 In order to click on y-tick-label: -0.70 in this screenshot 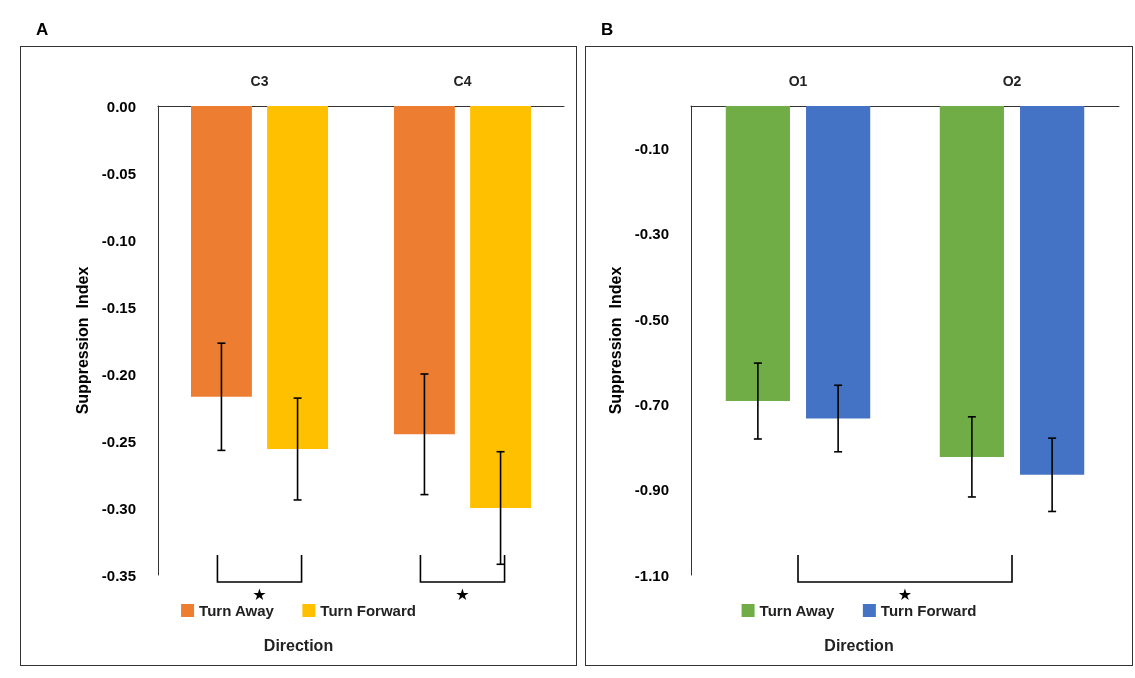, I will do `click(651, 404)`.